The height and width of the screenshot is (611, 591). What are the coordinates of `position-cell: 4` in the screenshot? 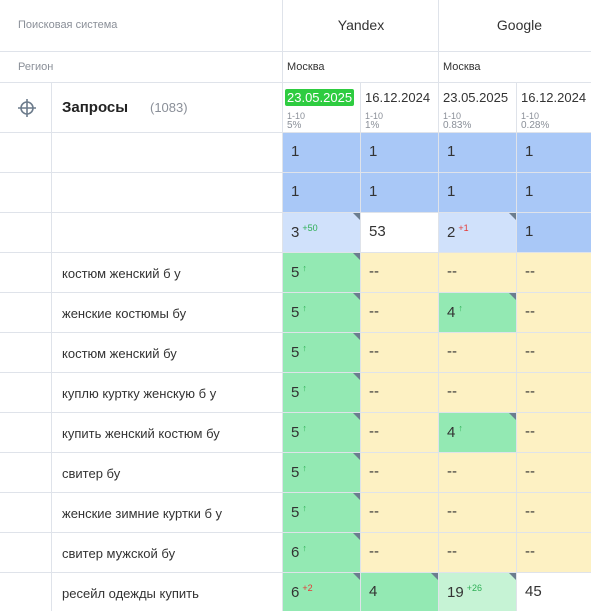 It's located at (400, 592).